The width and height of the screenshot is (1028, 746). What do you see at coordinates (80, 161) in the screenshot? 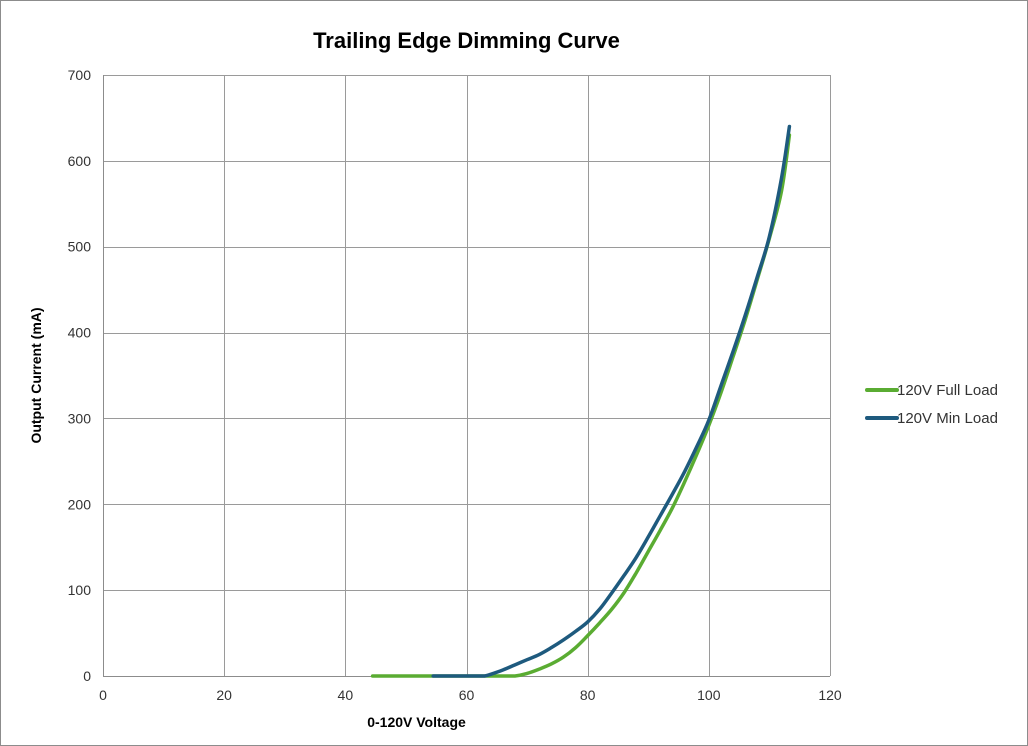
I see `y-tick-label: 600` at bounding box center [80, 161].